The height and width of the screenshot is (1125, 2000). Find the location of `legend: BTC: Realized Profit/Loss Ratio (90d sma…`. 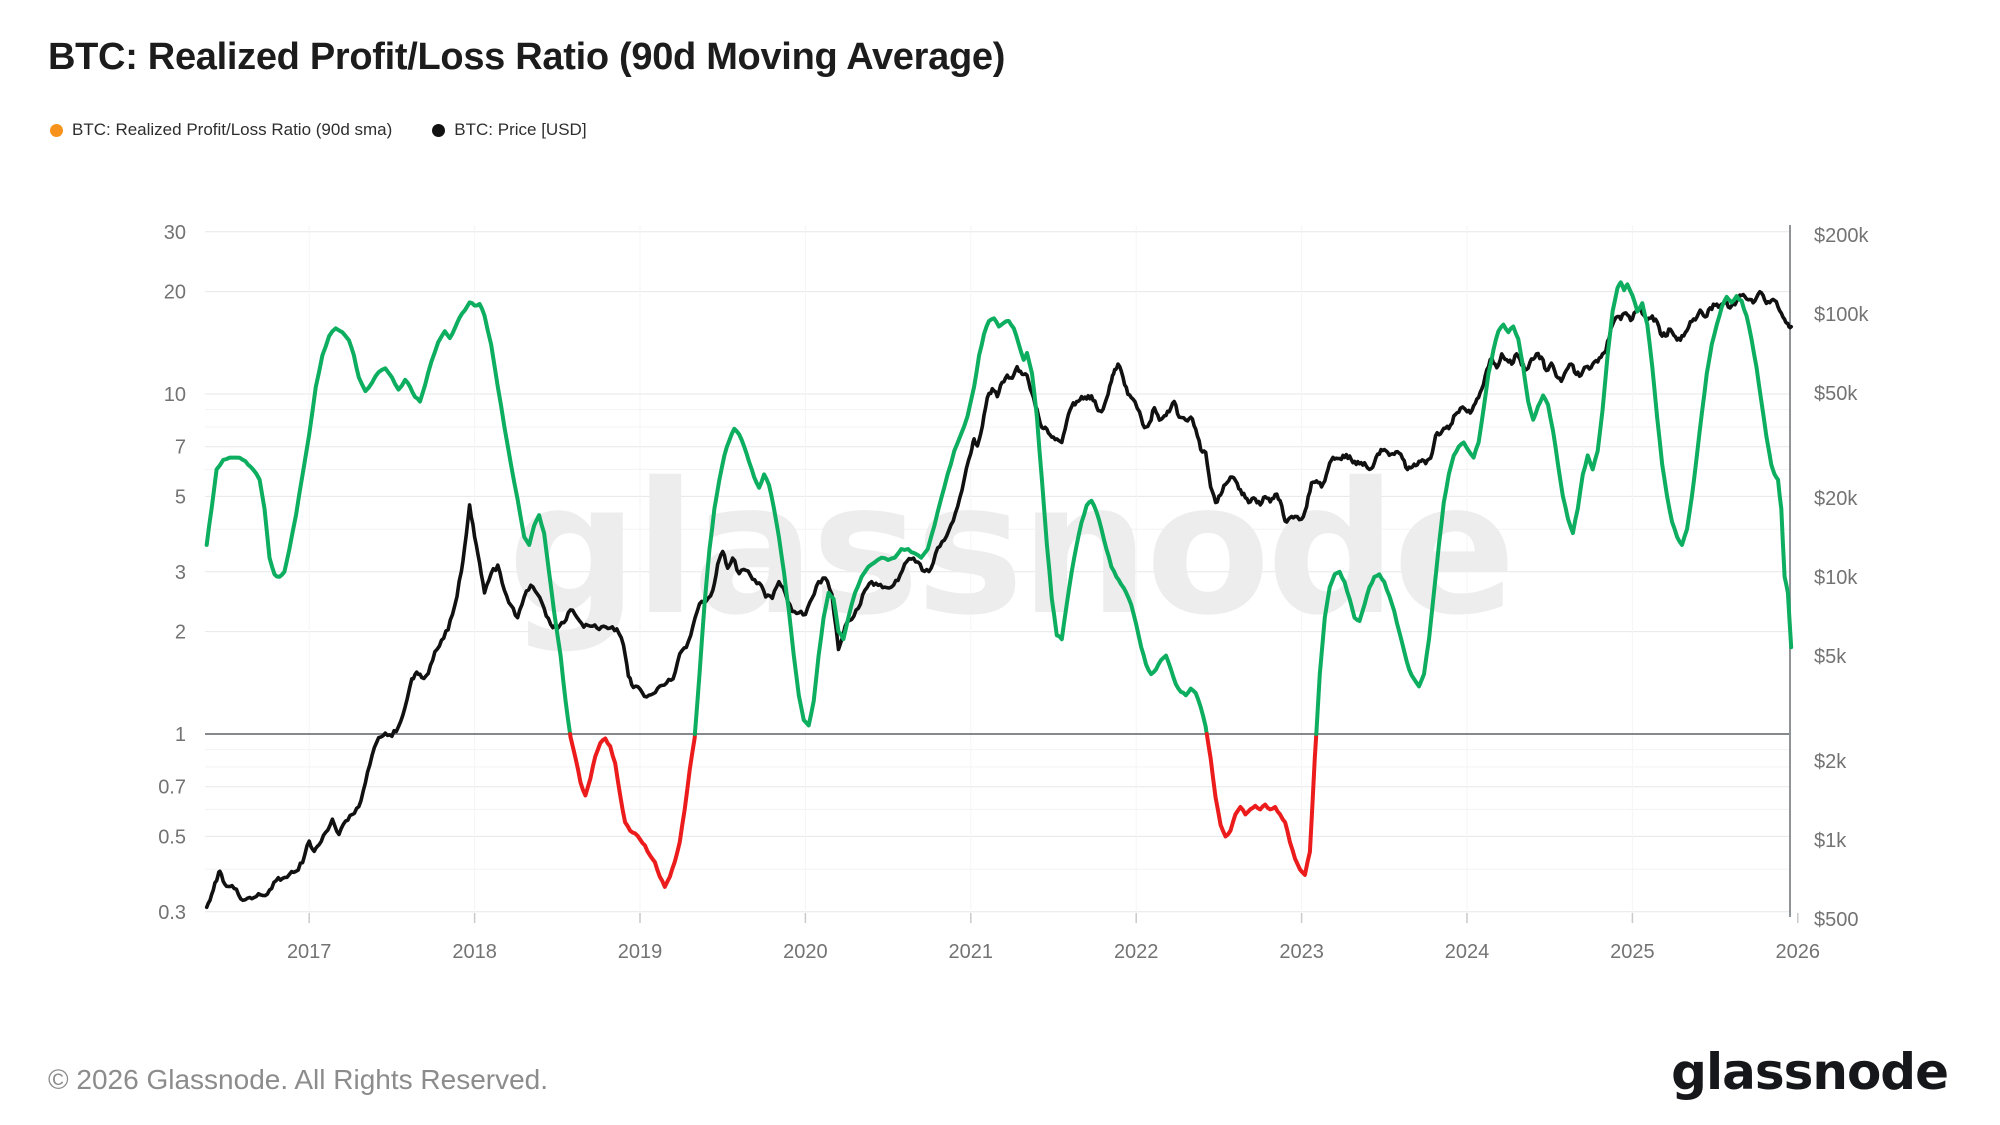

legend: BTC: Realized Profit/Loss Ratio (90d sma… is located at coordinates (318, 130).